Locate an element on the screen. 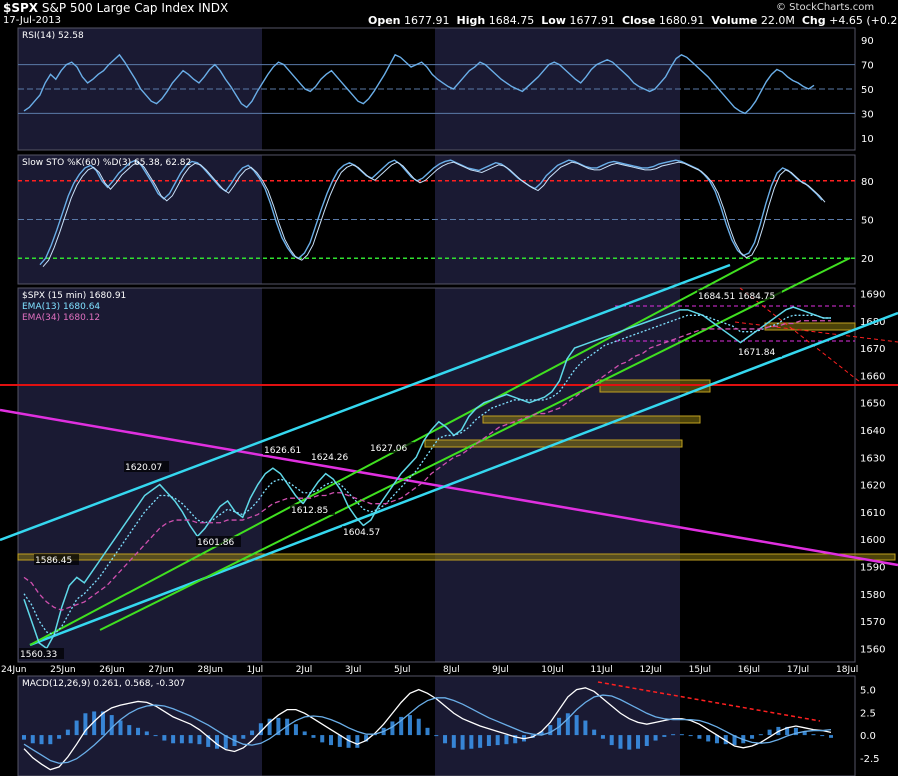 Image resolution: width=898 pixels, height=776 pixels. date-tick-label: 27Jun is located at coordinates (161, 670).